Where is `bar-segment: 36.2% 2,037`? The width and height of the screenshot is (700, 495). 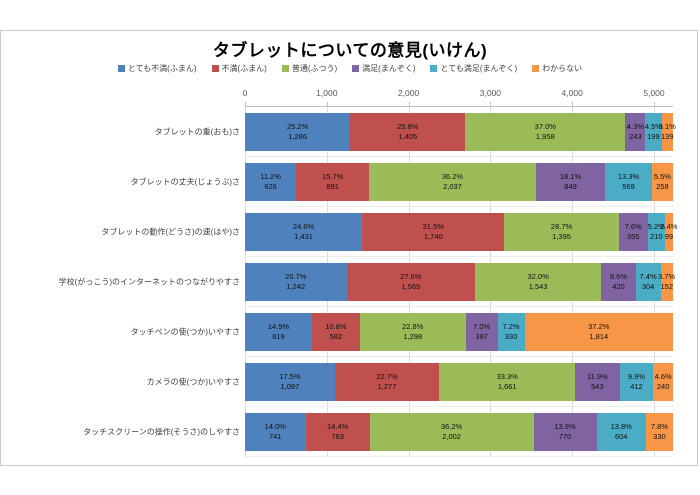
bar-segment: 36.2% 2,037 is located at coordinates (452, 182).